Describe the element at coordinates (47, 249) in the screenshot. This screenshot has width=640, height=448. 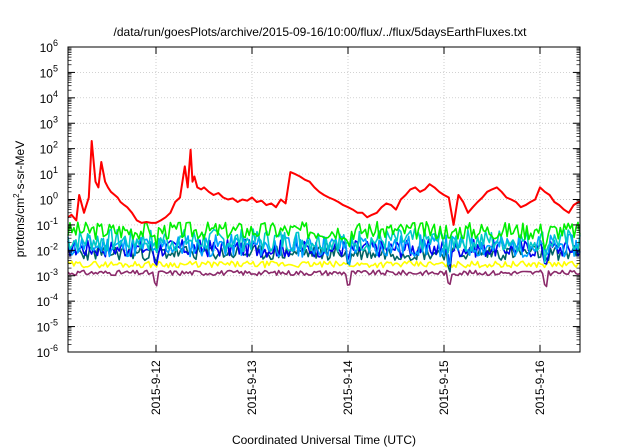
I see `y-tick-label: 10⁻²` at that location.